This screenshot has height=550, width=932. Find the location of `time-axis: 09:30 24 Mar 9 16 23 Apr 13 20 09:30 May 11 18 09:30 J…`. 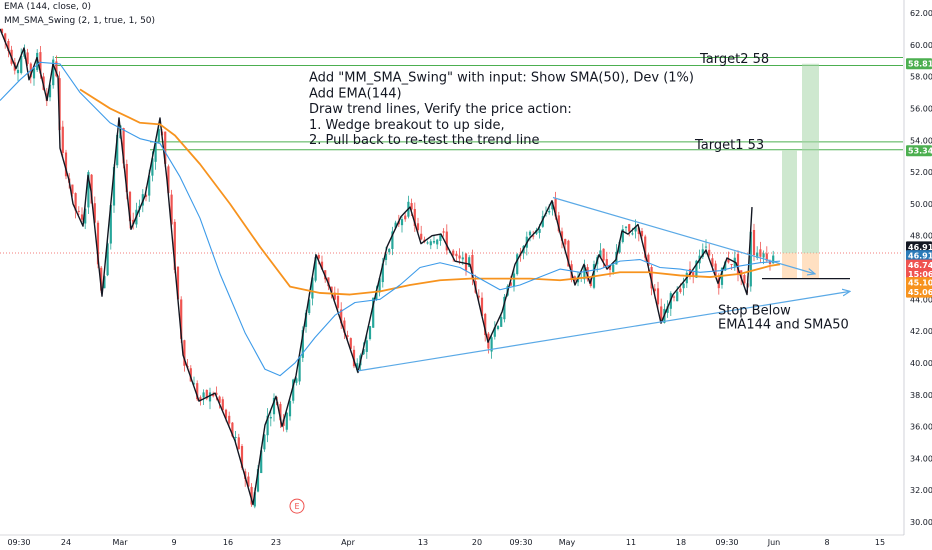

time-axis: 09:30 24 Mar 9 16 23 Apr 13 20 09:30 May 11 18 09:30 J… is located at coordinates (452, 540).